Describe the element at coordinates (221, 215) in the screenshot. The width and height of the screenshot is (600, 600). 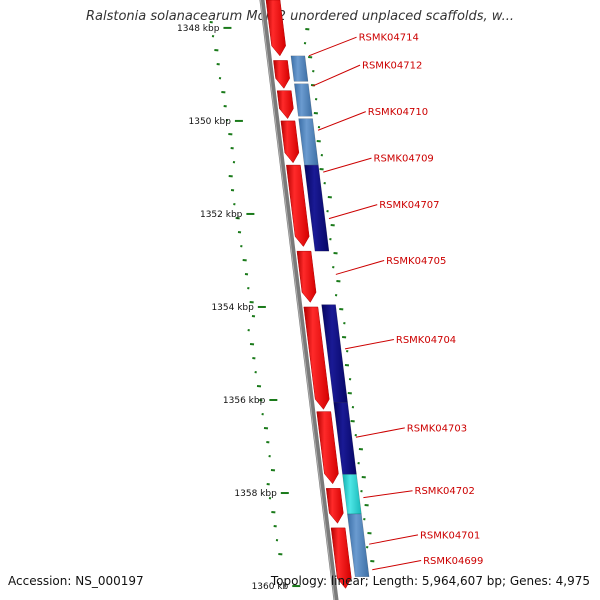
I see `scale-tick-label: 1352 kbp` at that location.